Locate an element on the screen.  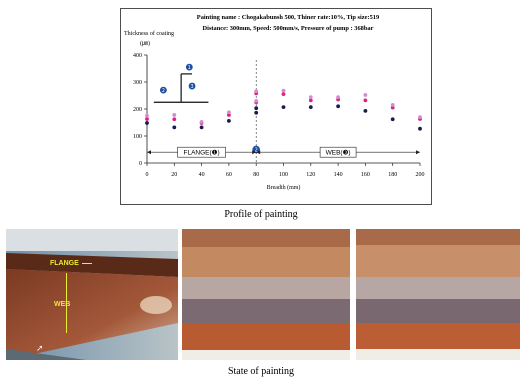
x-tick-label: 40 is located at coordinates (202, 175).